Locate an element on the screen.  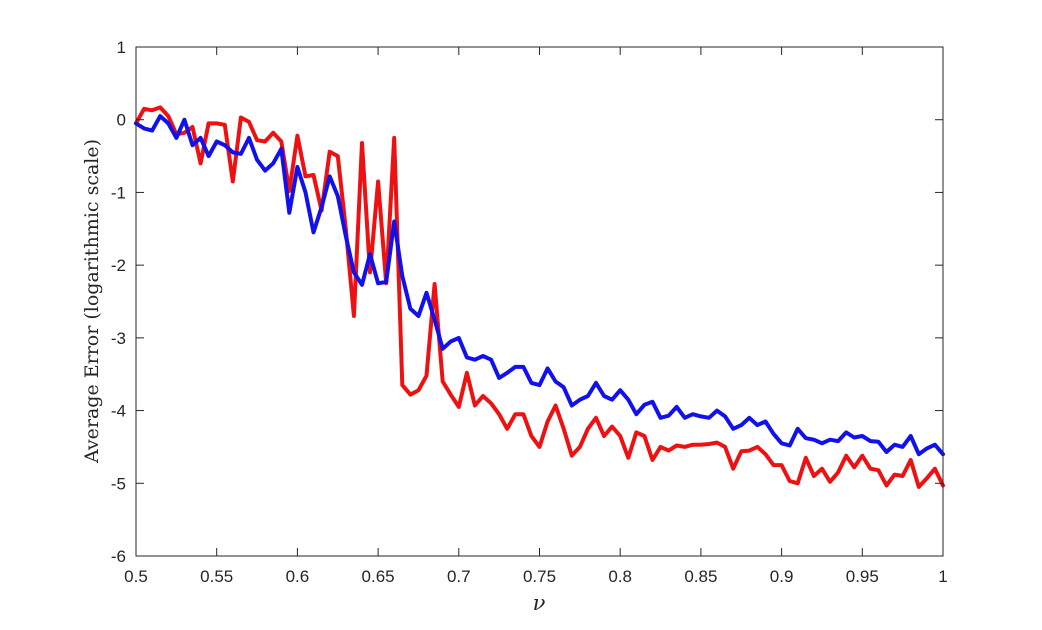
x-tick-label: 0.7 is located at coordinates (459, 576).